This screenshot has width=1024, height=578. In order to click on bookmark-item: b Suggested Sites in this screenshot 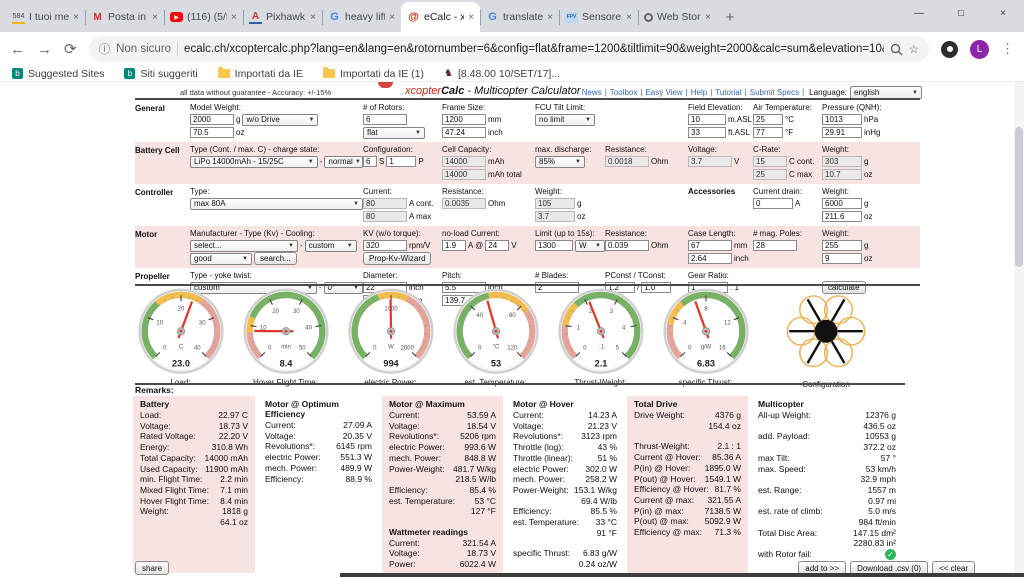, I will do `click(58, 74)`.